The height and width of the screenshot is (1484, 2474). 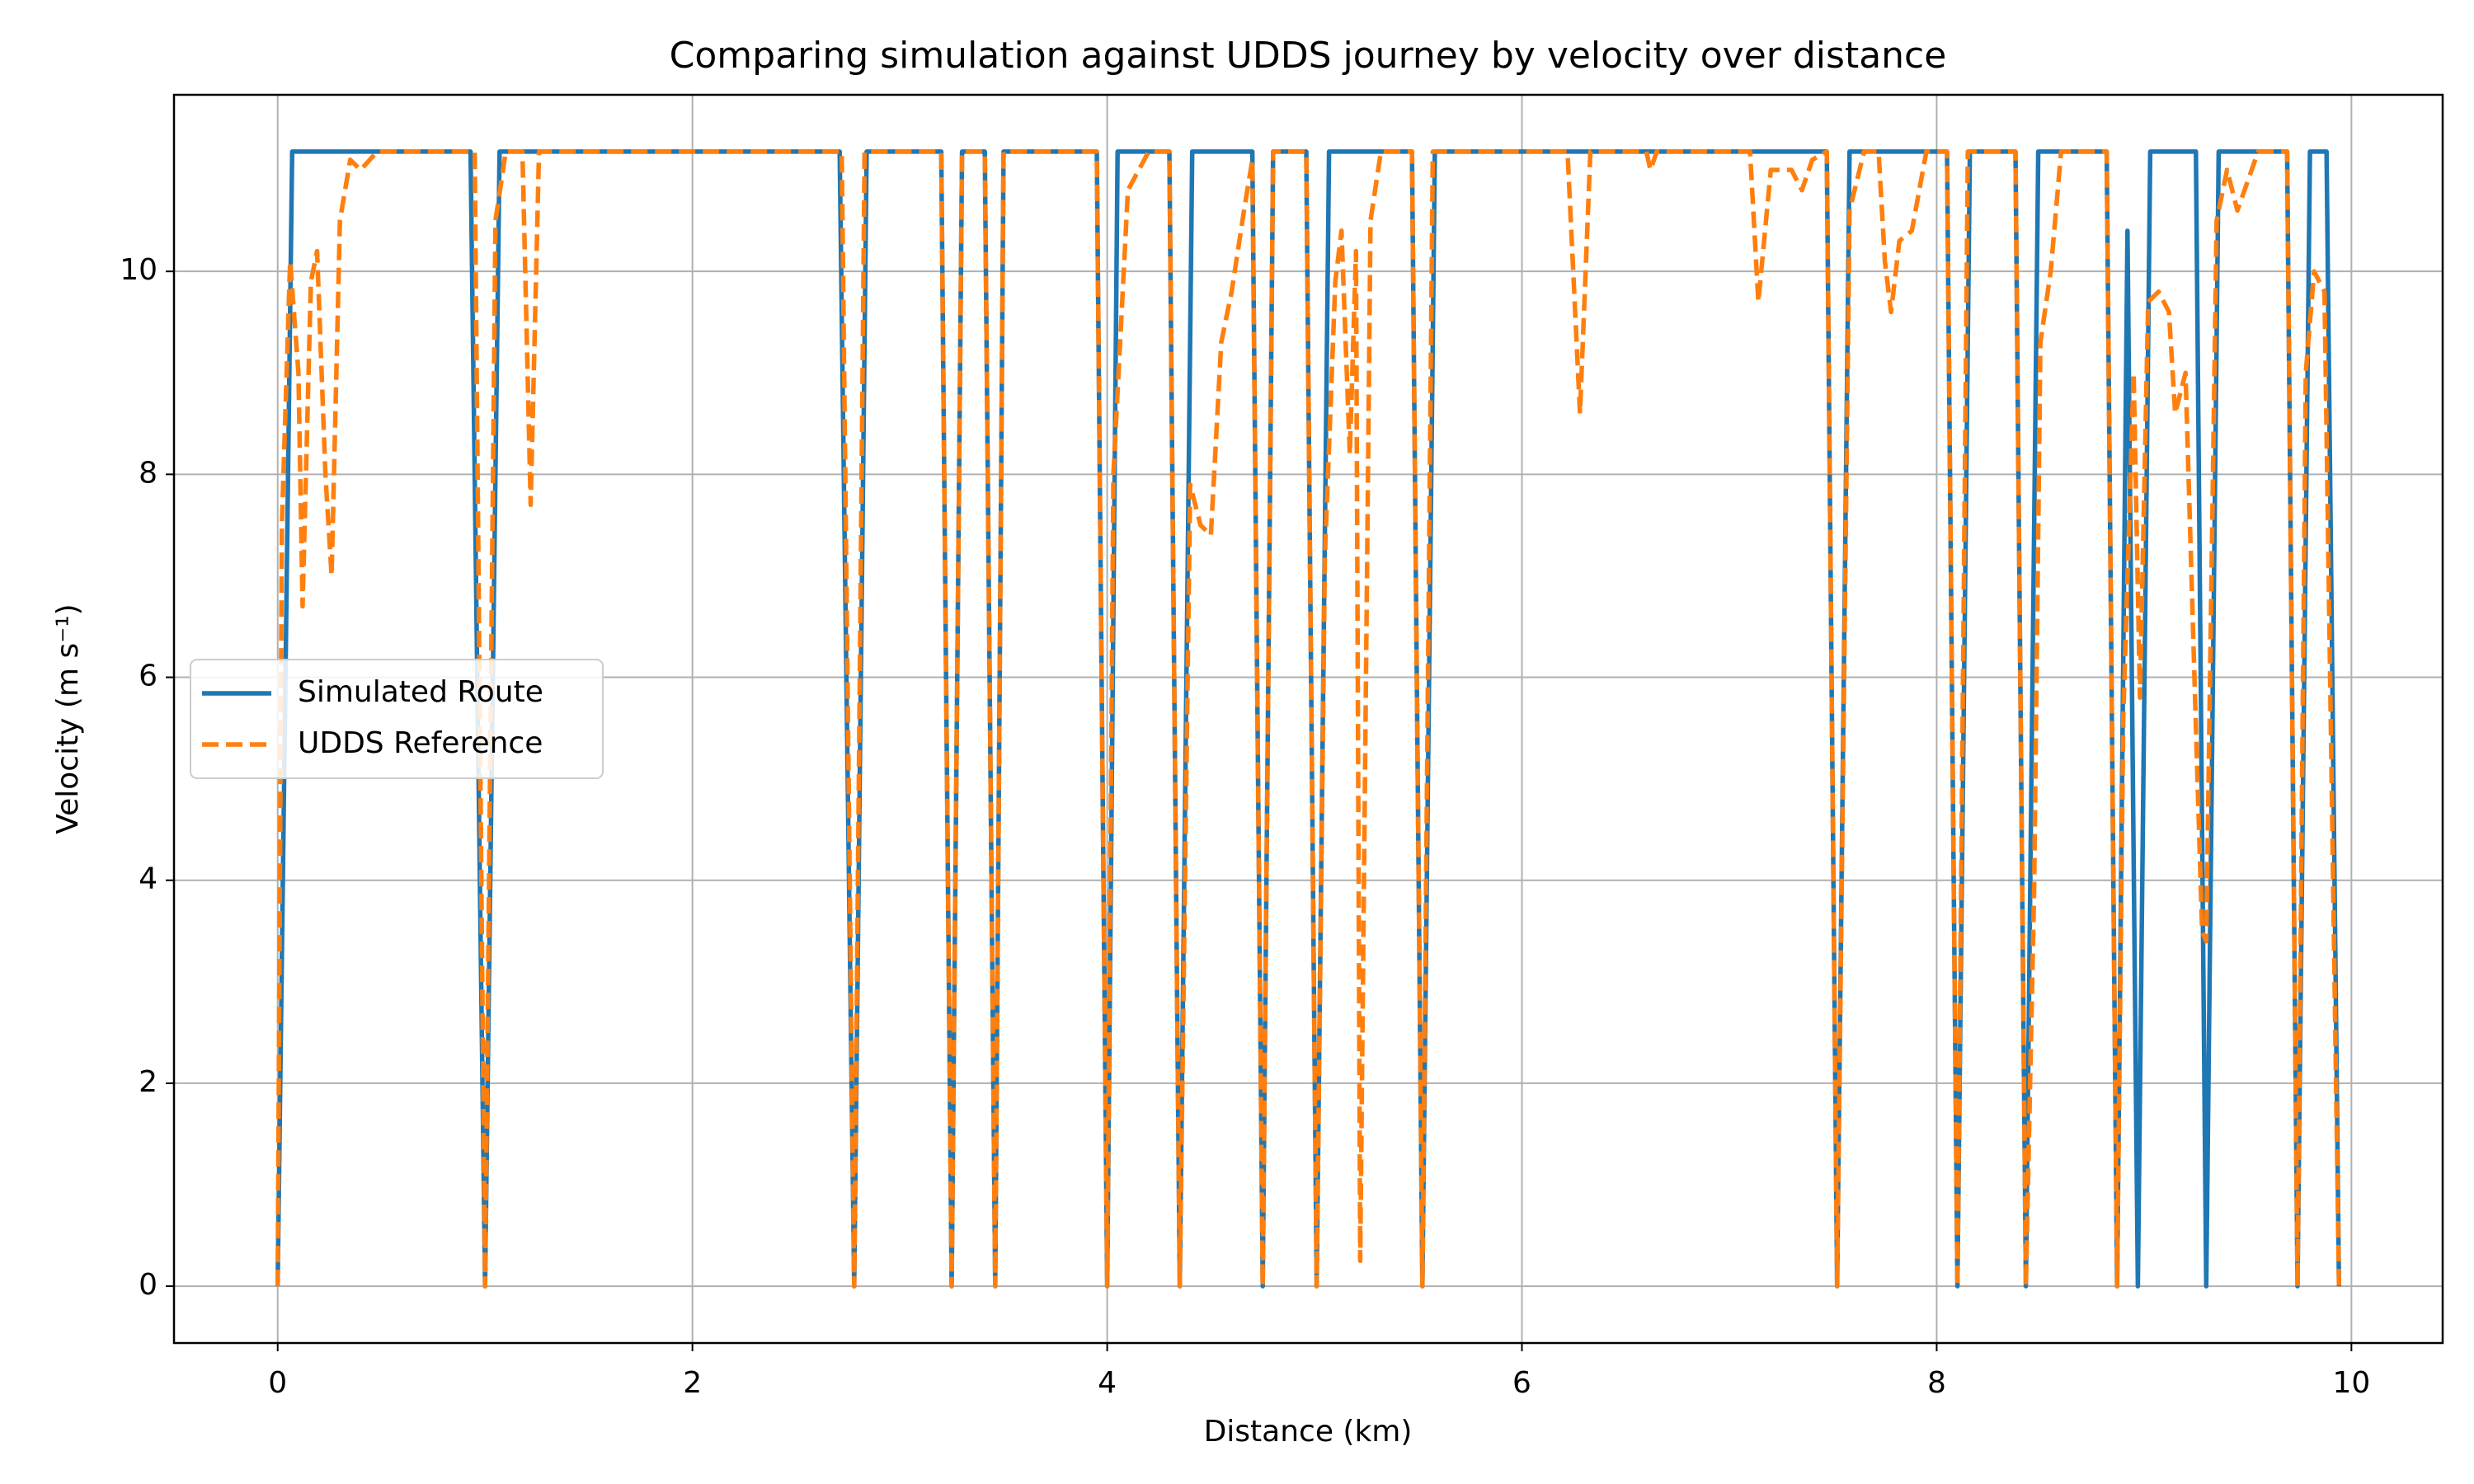 What do you see at coordinates (148, 879) in the screenshot?
I see `y-tick-label: 4` at bounding box center [148, 879].